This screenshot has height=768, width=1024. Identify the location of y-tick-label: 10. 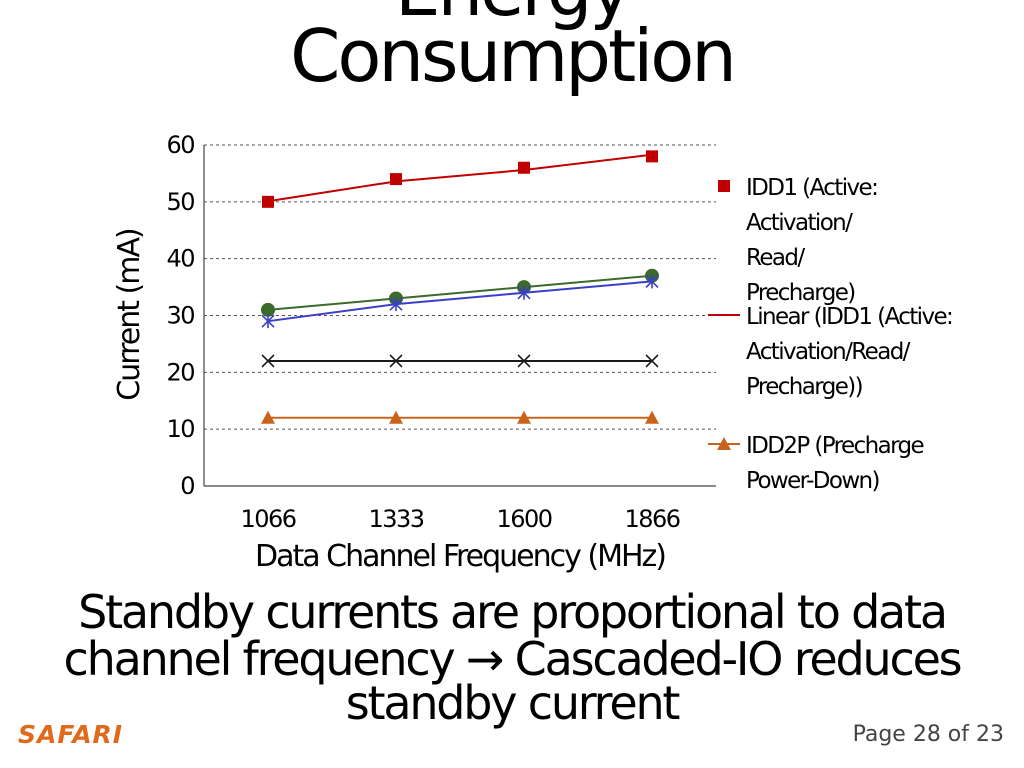
(180, 429).